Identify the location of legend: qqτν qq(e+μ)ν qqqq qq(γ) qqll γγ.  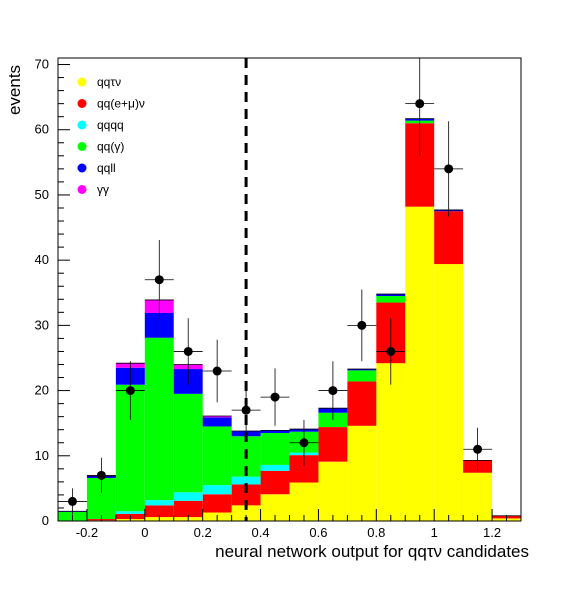
(111, 136).